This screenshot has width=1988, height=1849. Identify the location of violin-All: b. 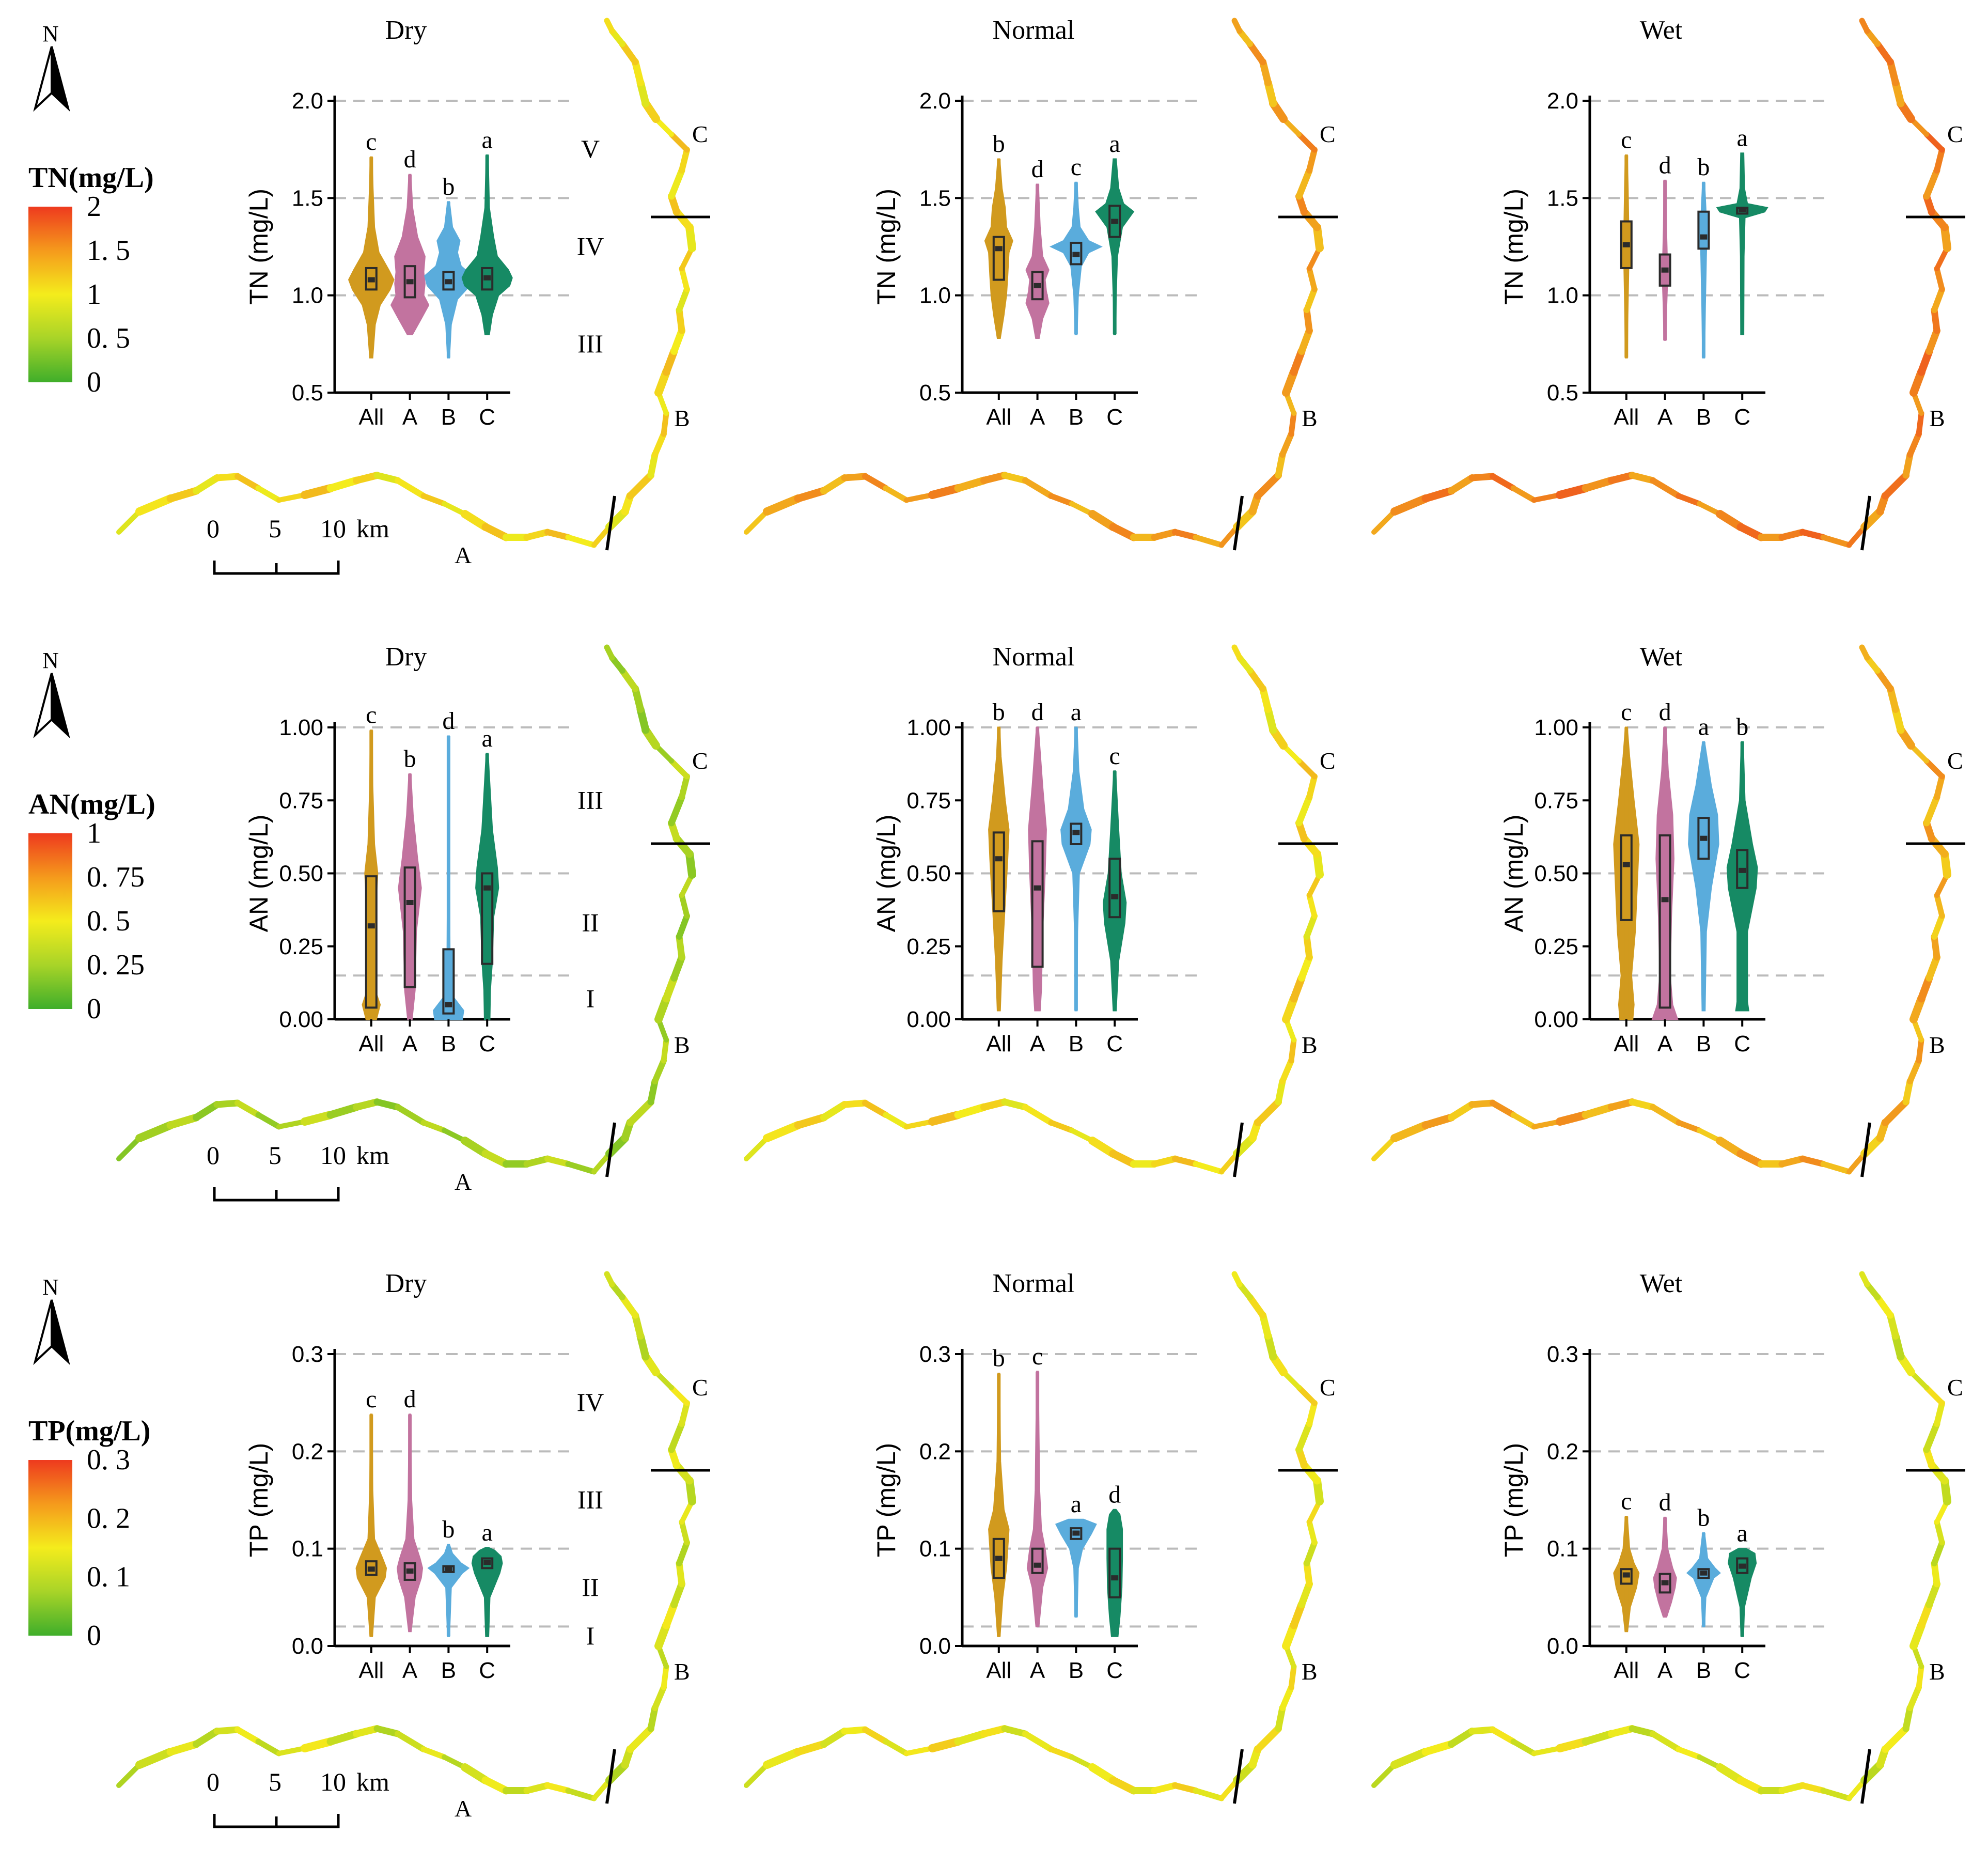
(998, 235).